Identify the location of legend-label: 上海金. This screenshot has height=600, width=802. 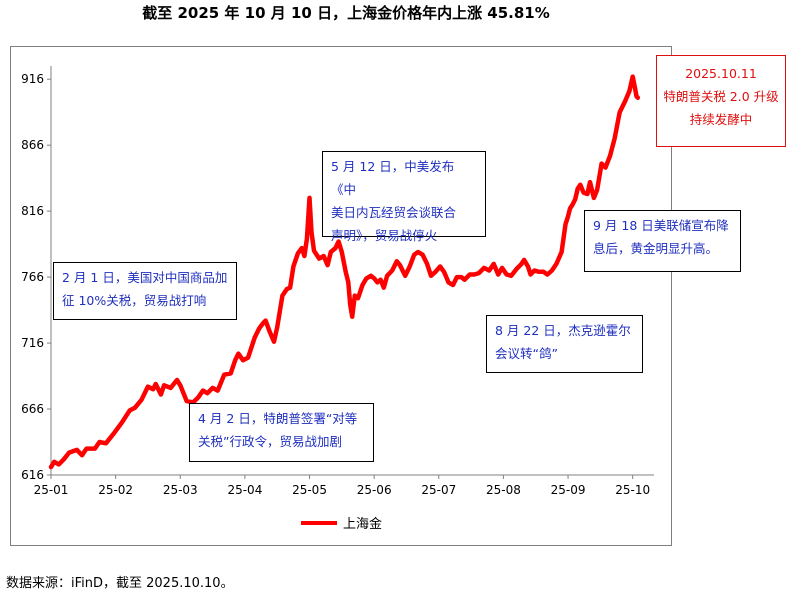
(363, 524).